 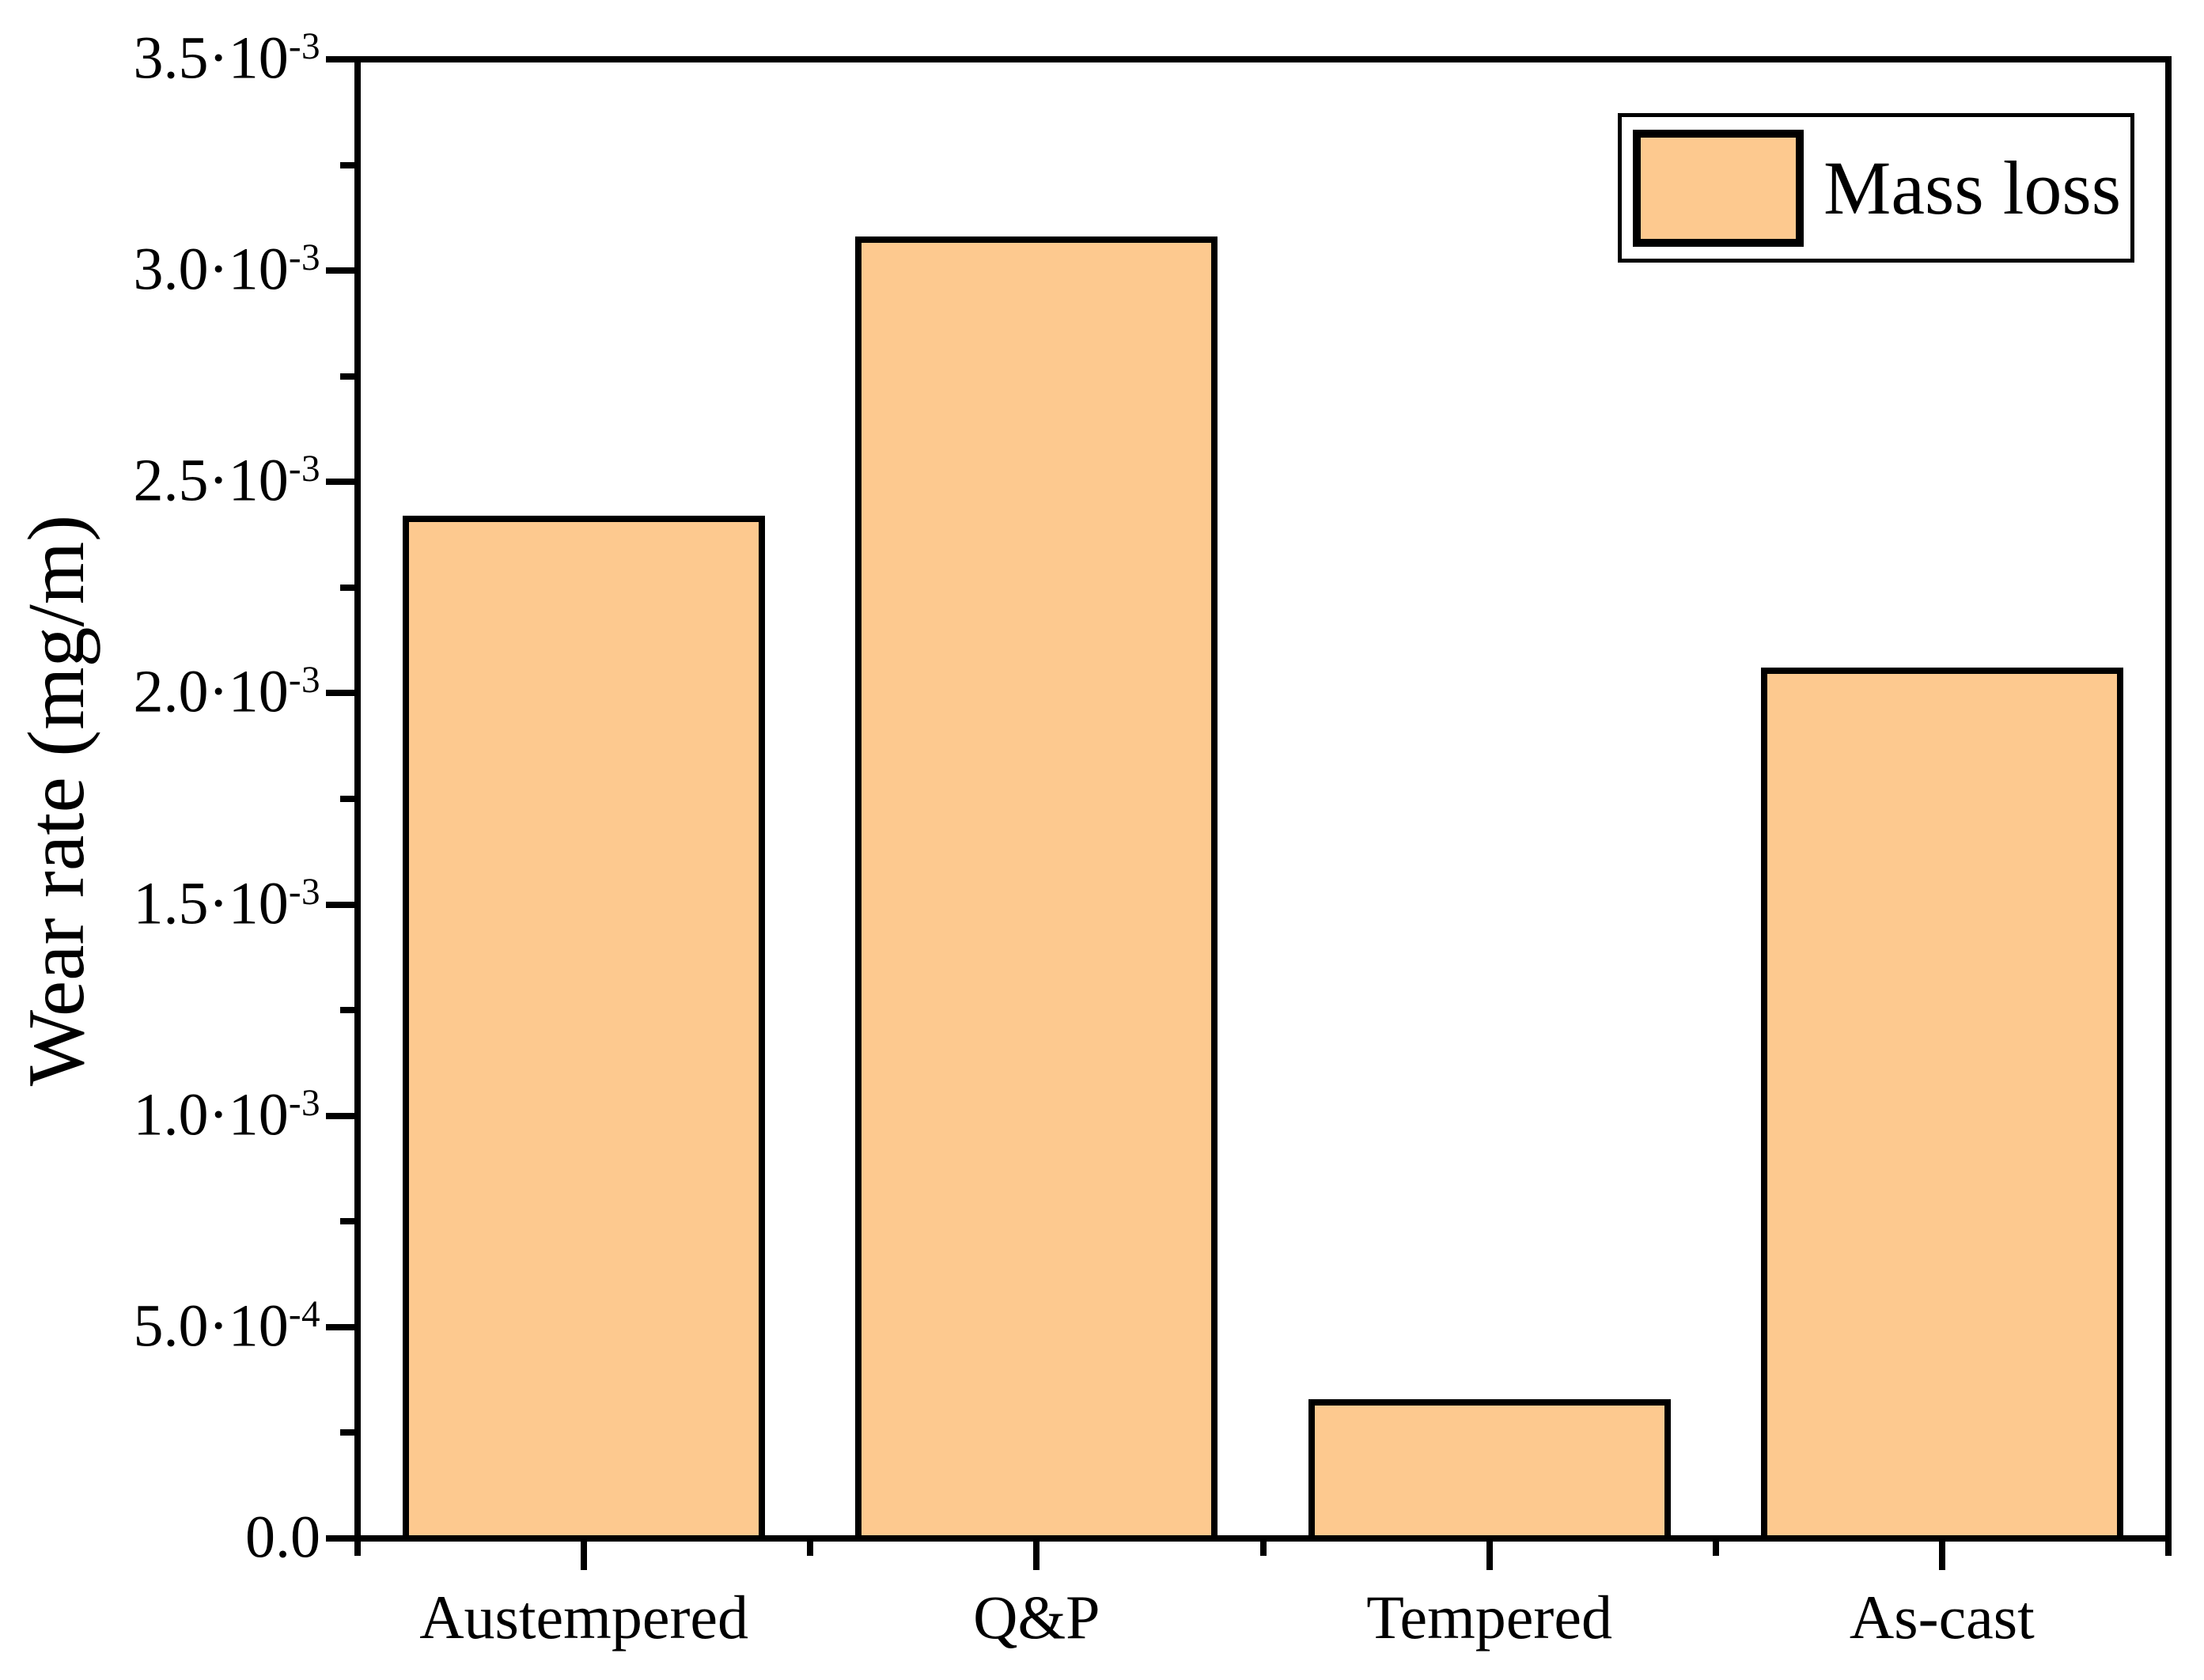 What do you see at coordinates (1489, 1617) in the screenshot?
I see `x-category-label-tempered: Tempered` at bounding box center [1489, 1617].